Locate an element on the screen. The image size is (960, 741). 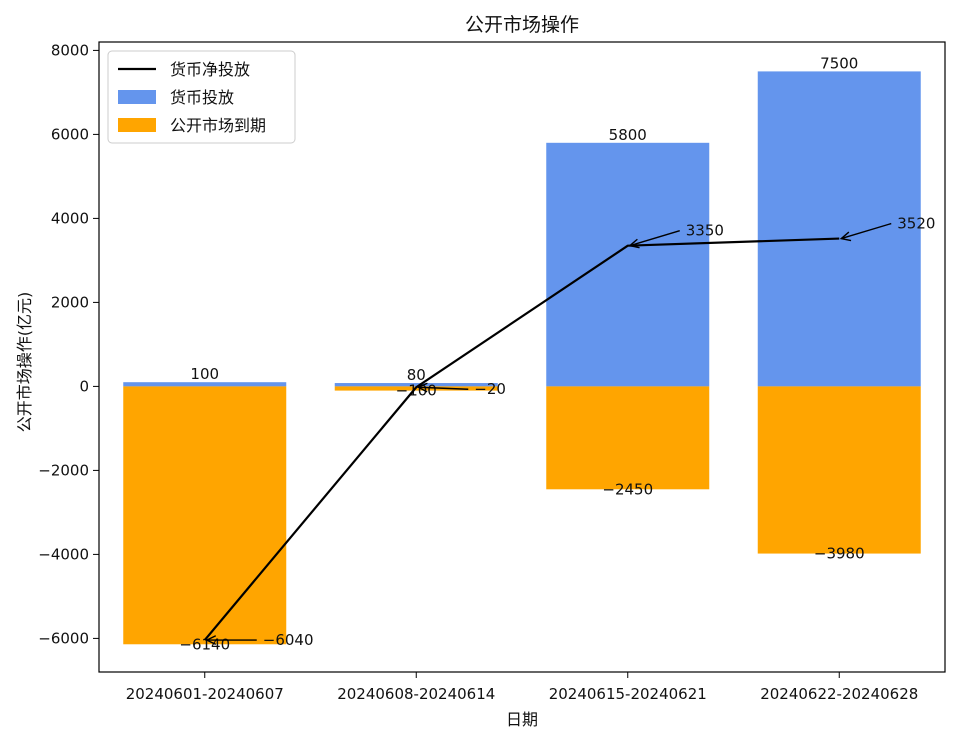
net-label-3: 3520 is located at coordinates (916, 224).